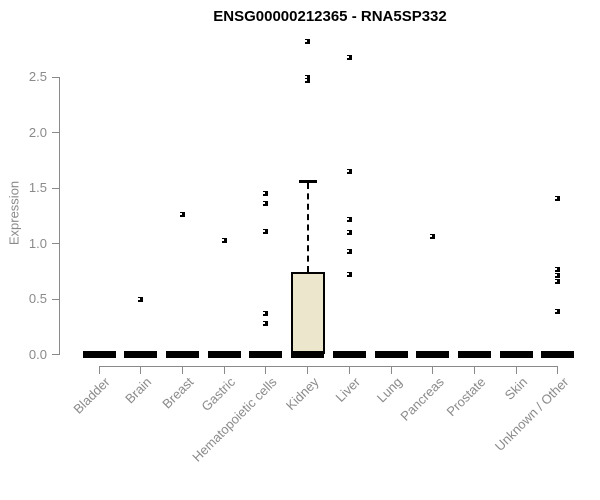  What do you see at coordinates (307, 182) in the screenshot?
I see `upper-whisker-cap` at bounding box center [307, 182].